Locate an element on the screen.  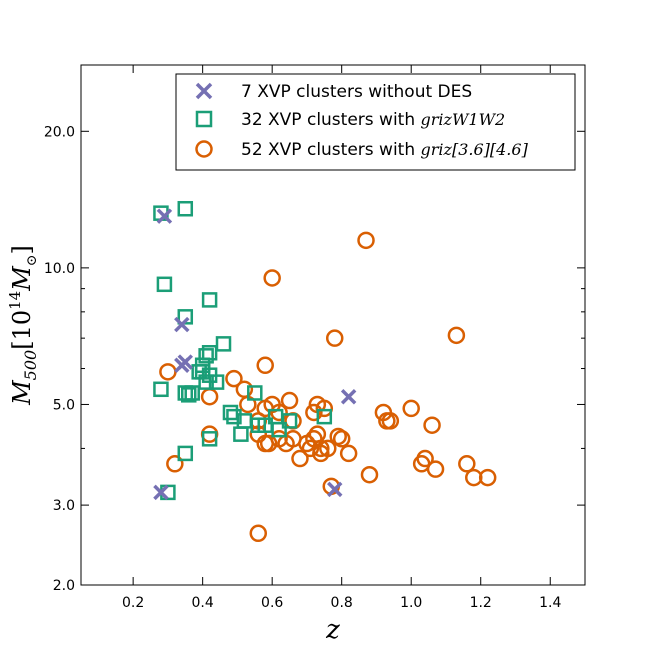
x-tick-label: 0.4 is located at coordinates (203, 603).